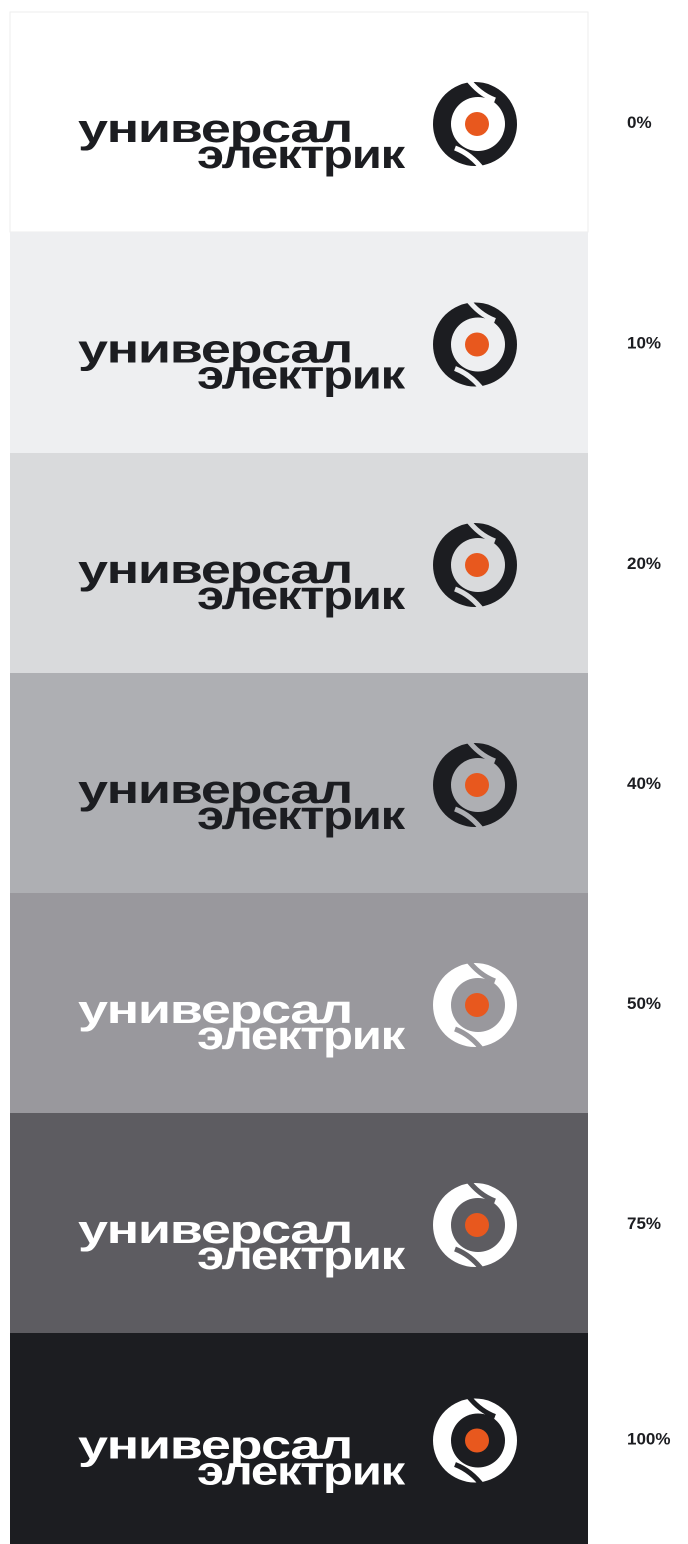 Image resolution: width=688 pixels, height=1544 pixels. I want to click on shade-label: 0%, so click(639, 122).